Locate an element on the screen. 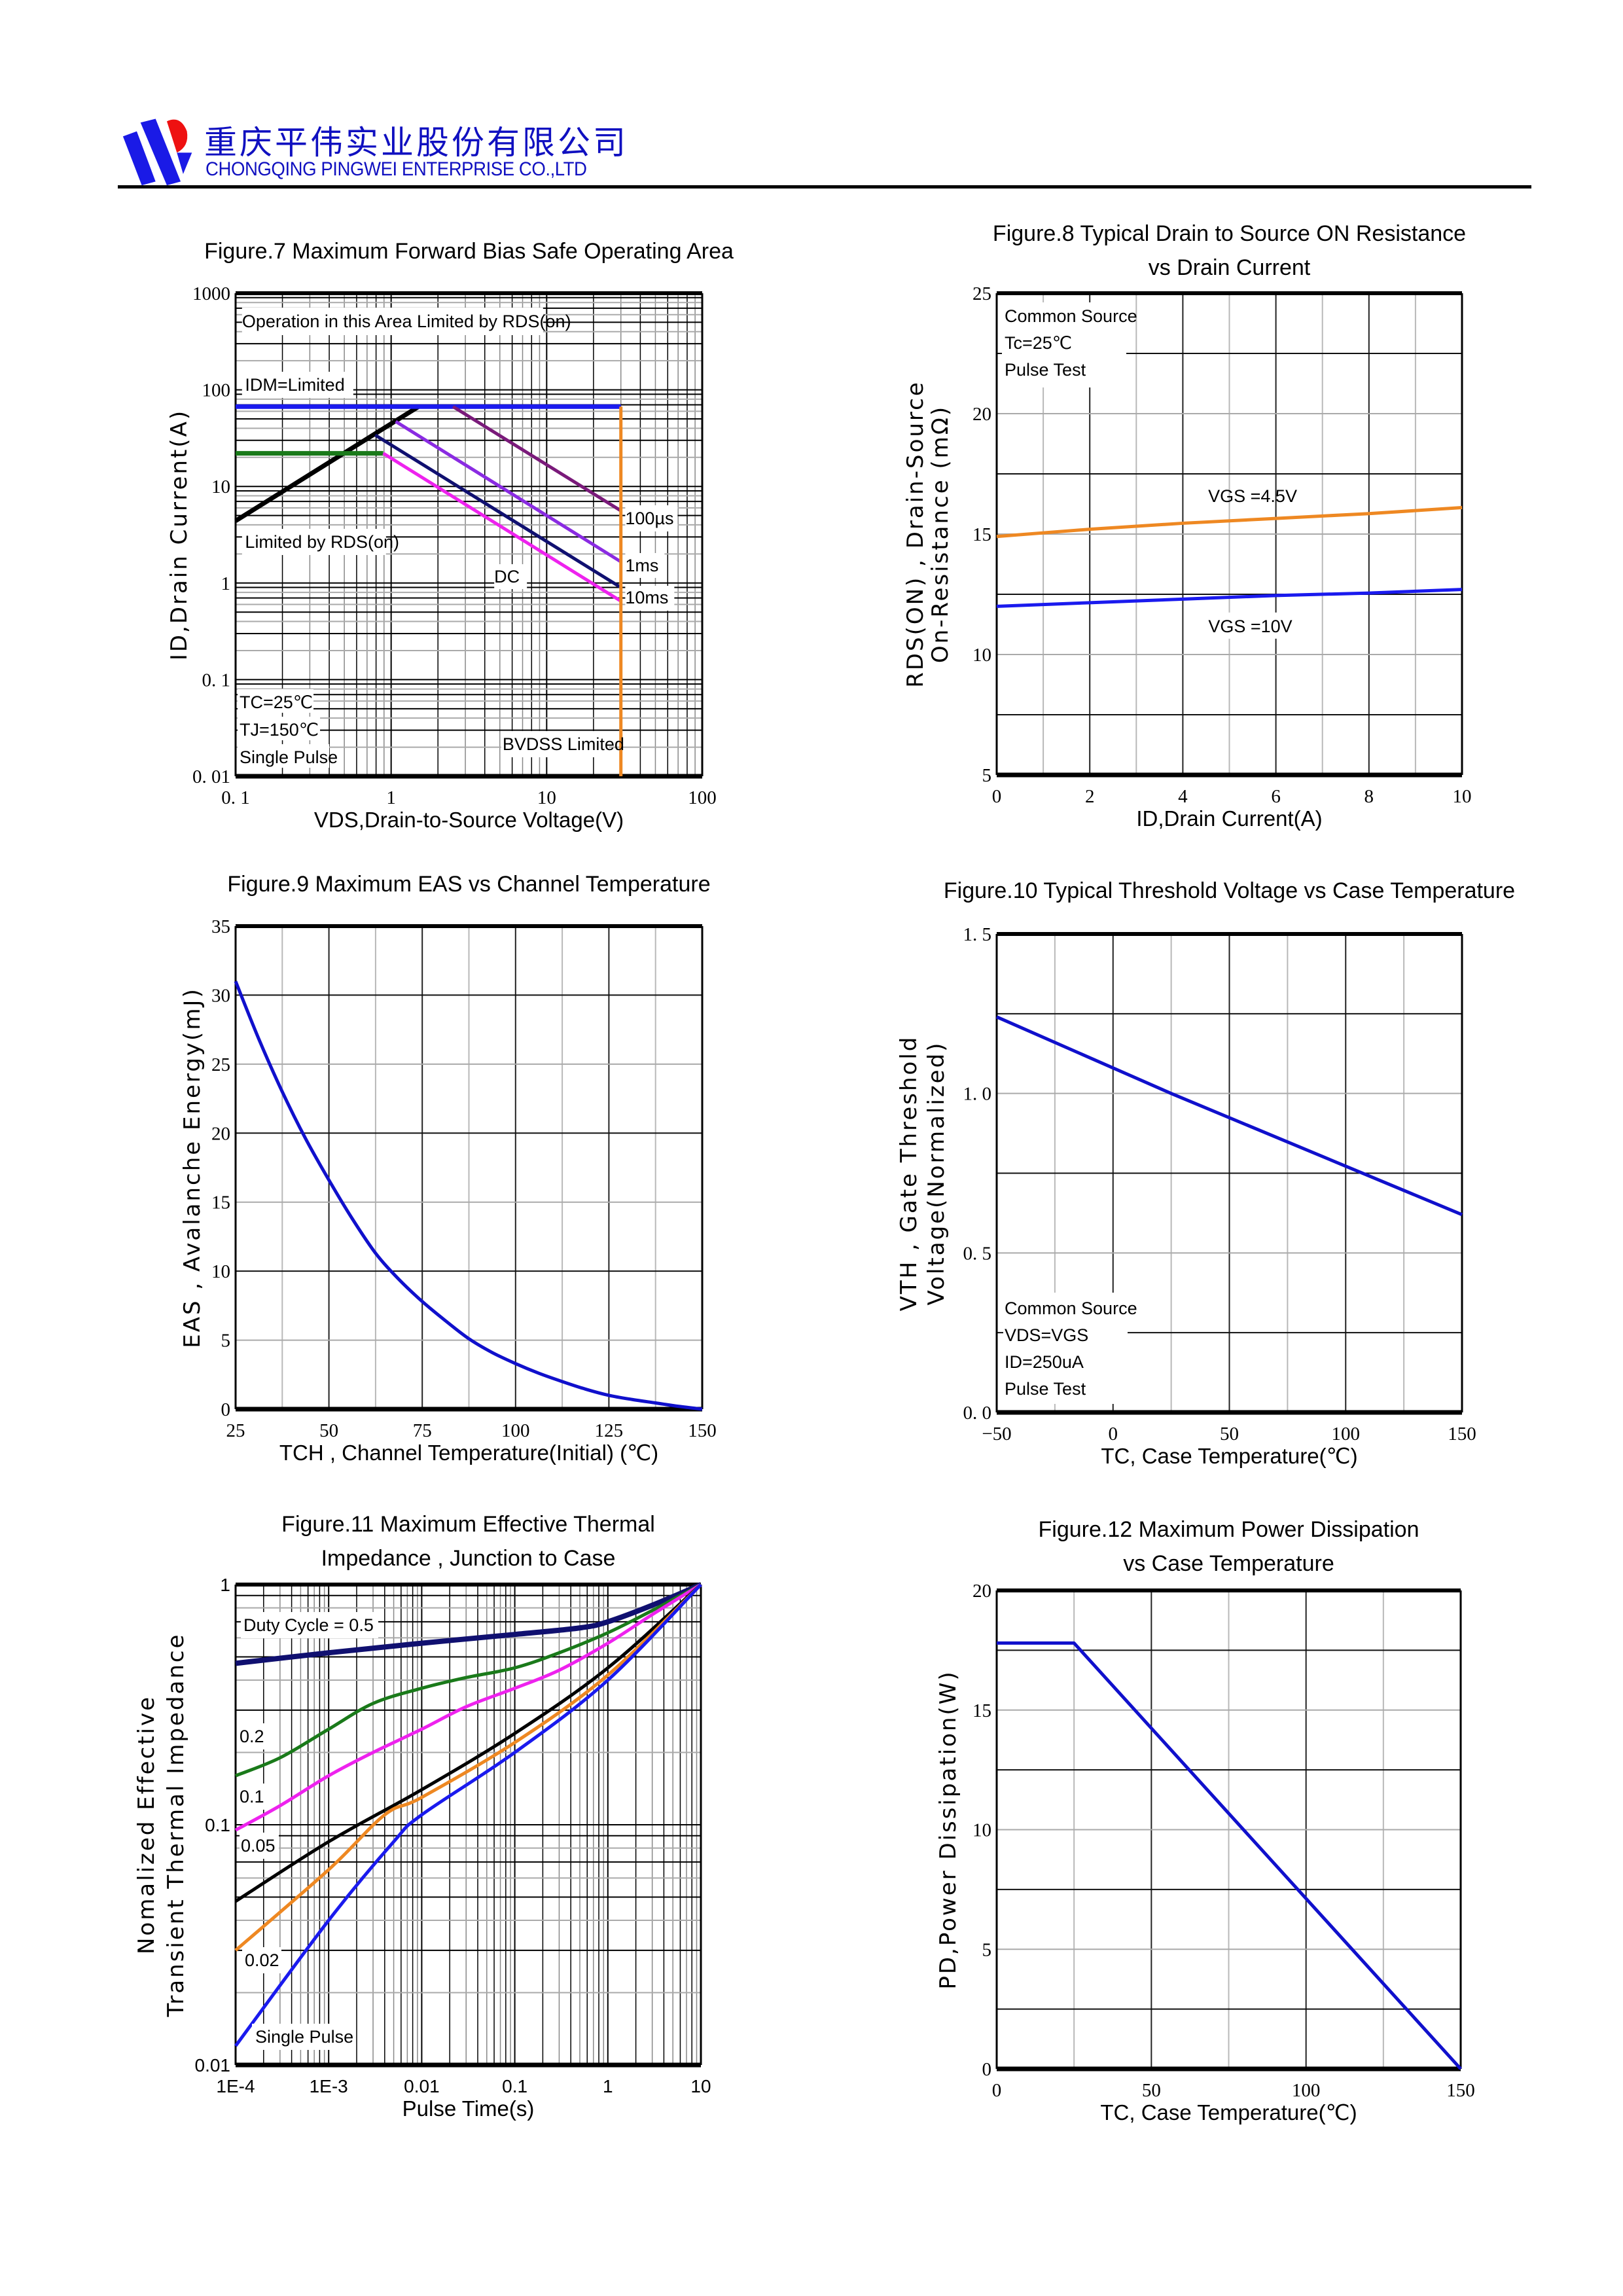 The width and height of the screenshot is (1623, 2296). y-tick-label: 0. 01 is located at coordinates (211, 776).